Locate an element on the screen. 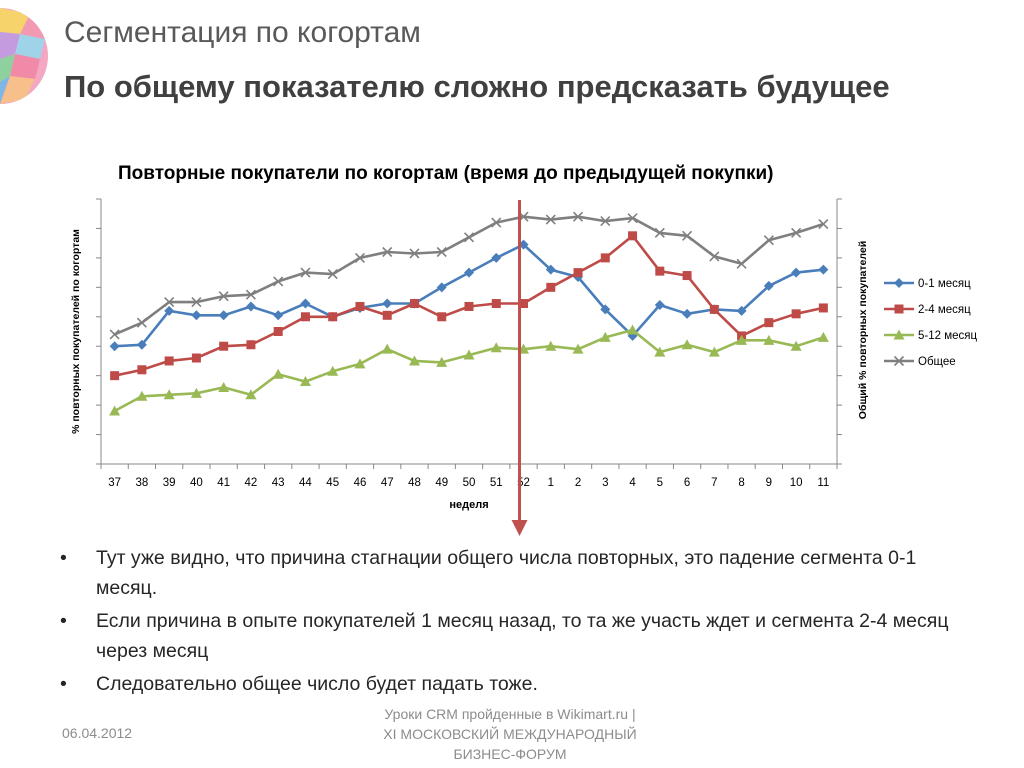 This screenshot has width=1024, height=768. x-tick-label: 10 is located at coordinates (796, 483).